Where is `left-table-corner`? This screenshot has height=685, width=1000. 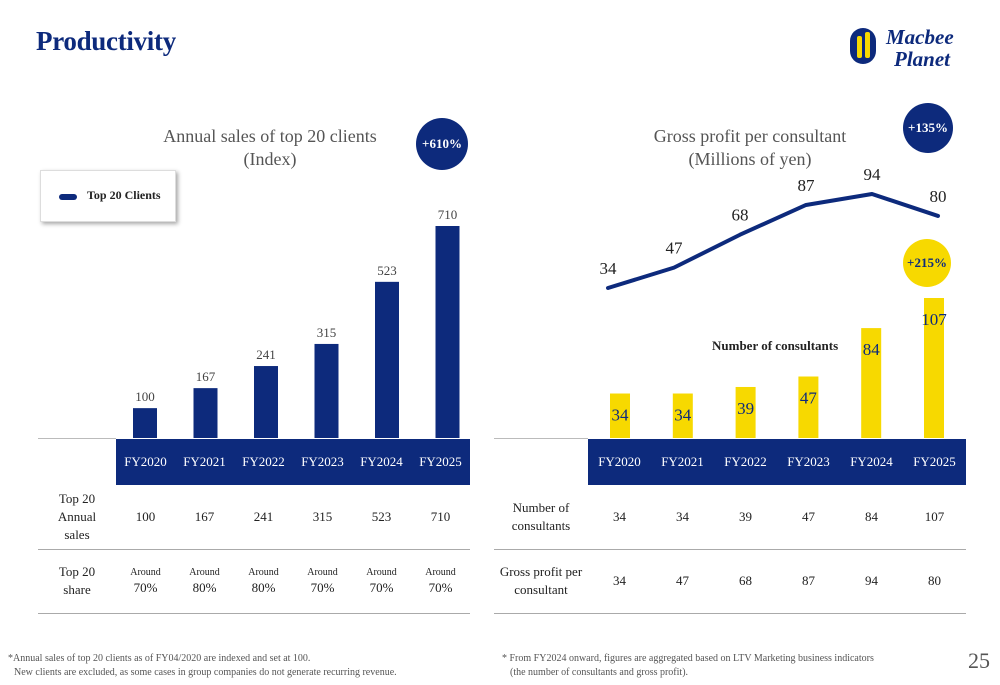
left-table-corner is located at coordinates (77, 461).